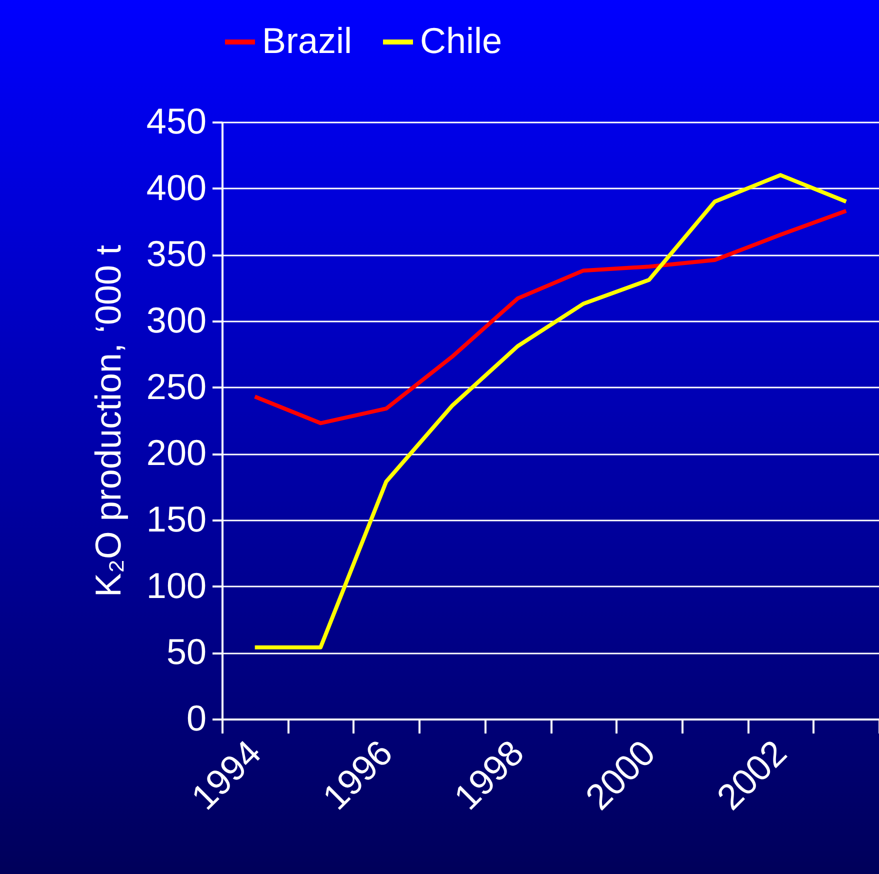 This screenshot has height=874, width=879. Describe the element at coordinates (176, 121) in the screenshot. I see `y-tick-label: 450` at that location.